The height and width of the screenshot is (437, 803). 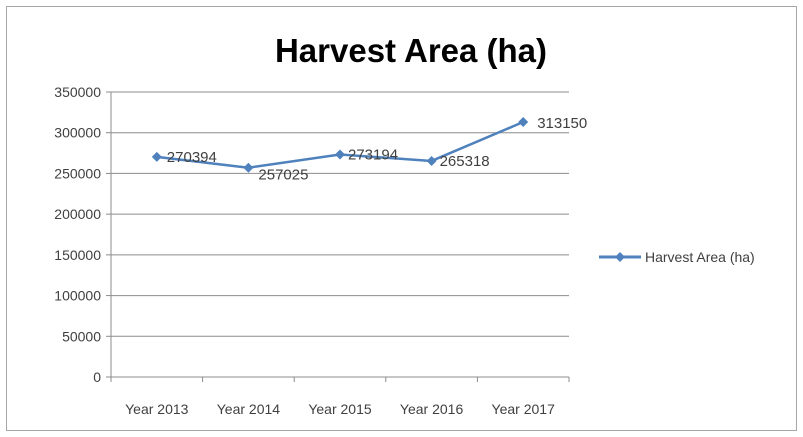 What do you see at coordinates (77, 296) in the screenshot?
I see `y-tick-label: 100000` at bounding box center [77, 296].